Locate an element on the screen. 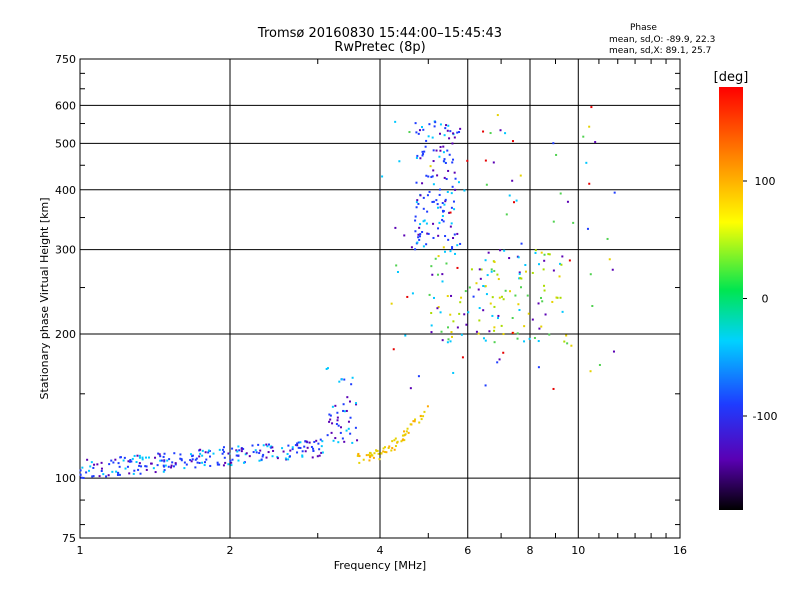 This screenshot has width=800, height=600. y-tick-label: 750 is located at coordinates (65, 59).